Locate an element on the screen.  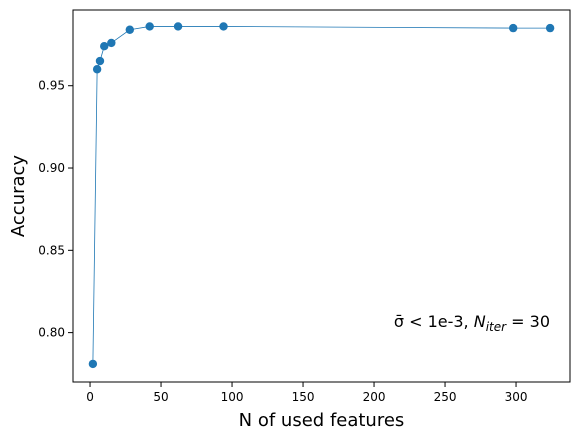
y-axis-label: Accuracy is located at coordinates (18, 196).